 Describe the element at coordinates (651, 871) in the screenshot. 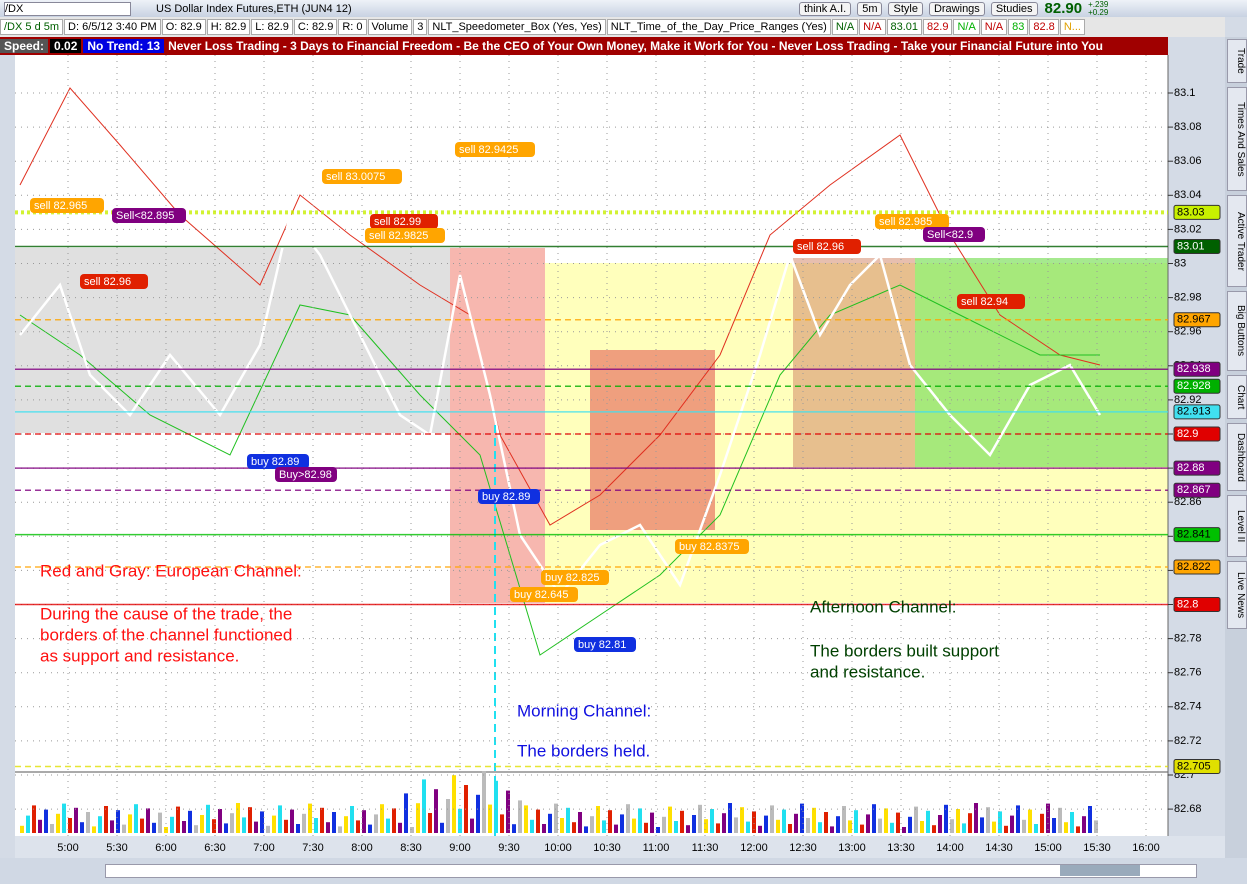

I see `scroll-track` at that location.